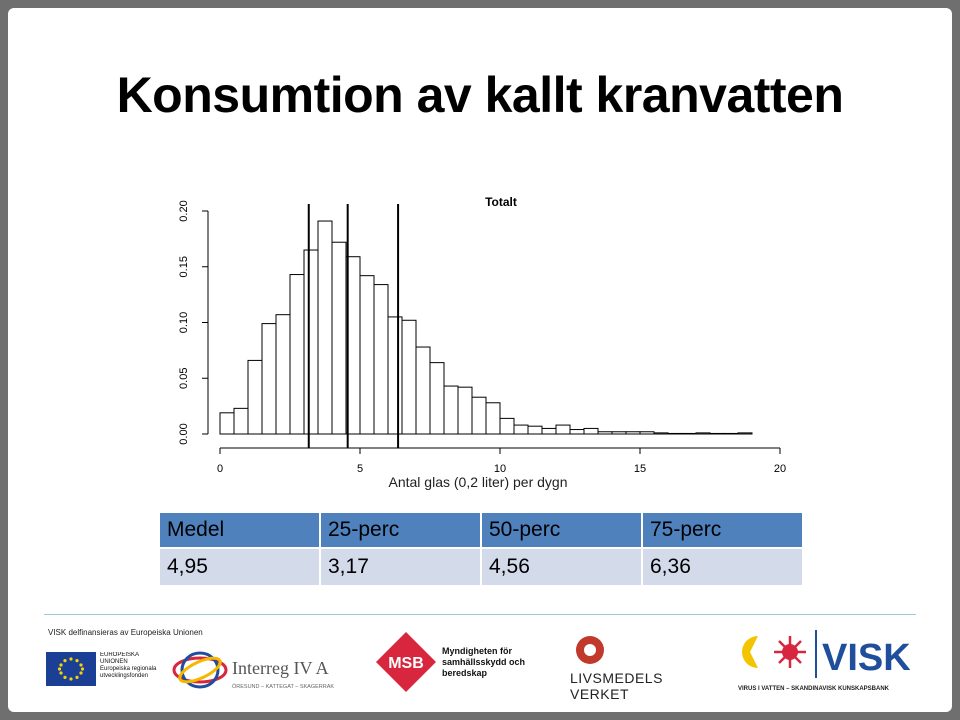  I want to click on y-tick-label: 0.00, so click(184, 433).